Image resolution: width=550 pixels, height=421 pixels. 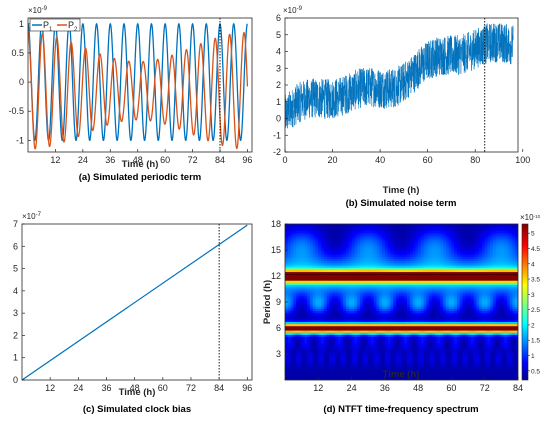 I want to click on panel-b-x-tick-label: 0, so click(x=284, y=160).